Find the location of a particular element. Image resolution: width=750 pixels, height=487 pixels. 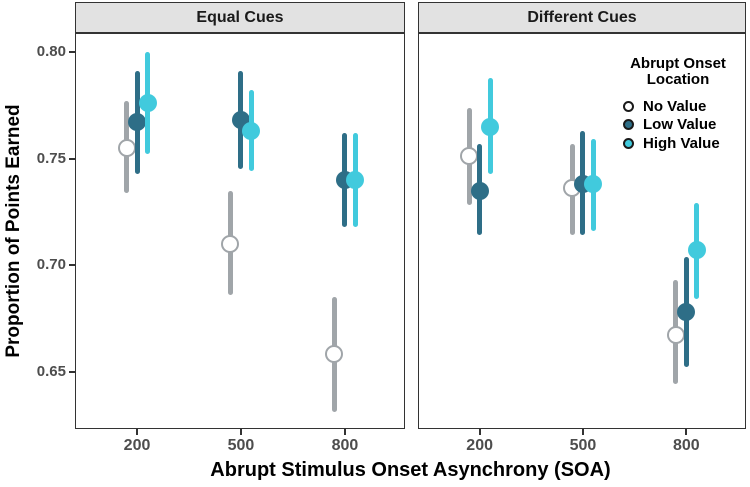

legend-title: Abrupt Onset Location is located at coordinates (671, 72).